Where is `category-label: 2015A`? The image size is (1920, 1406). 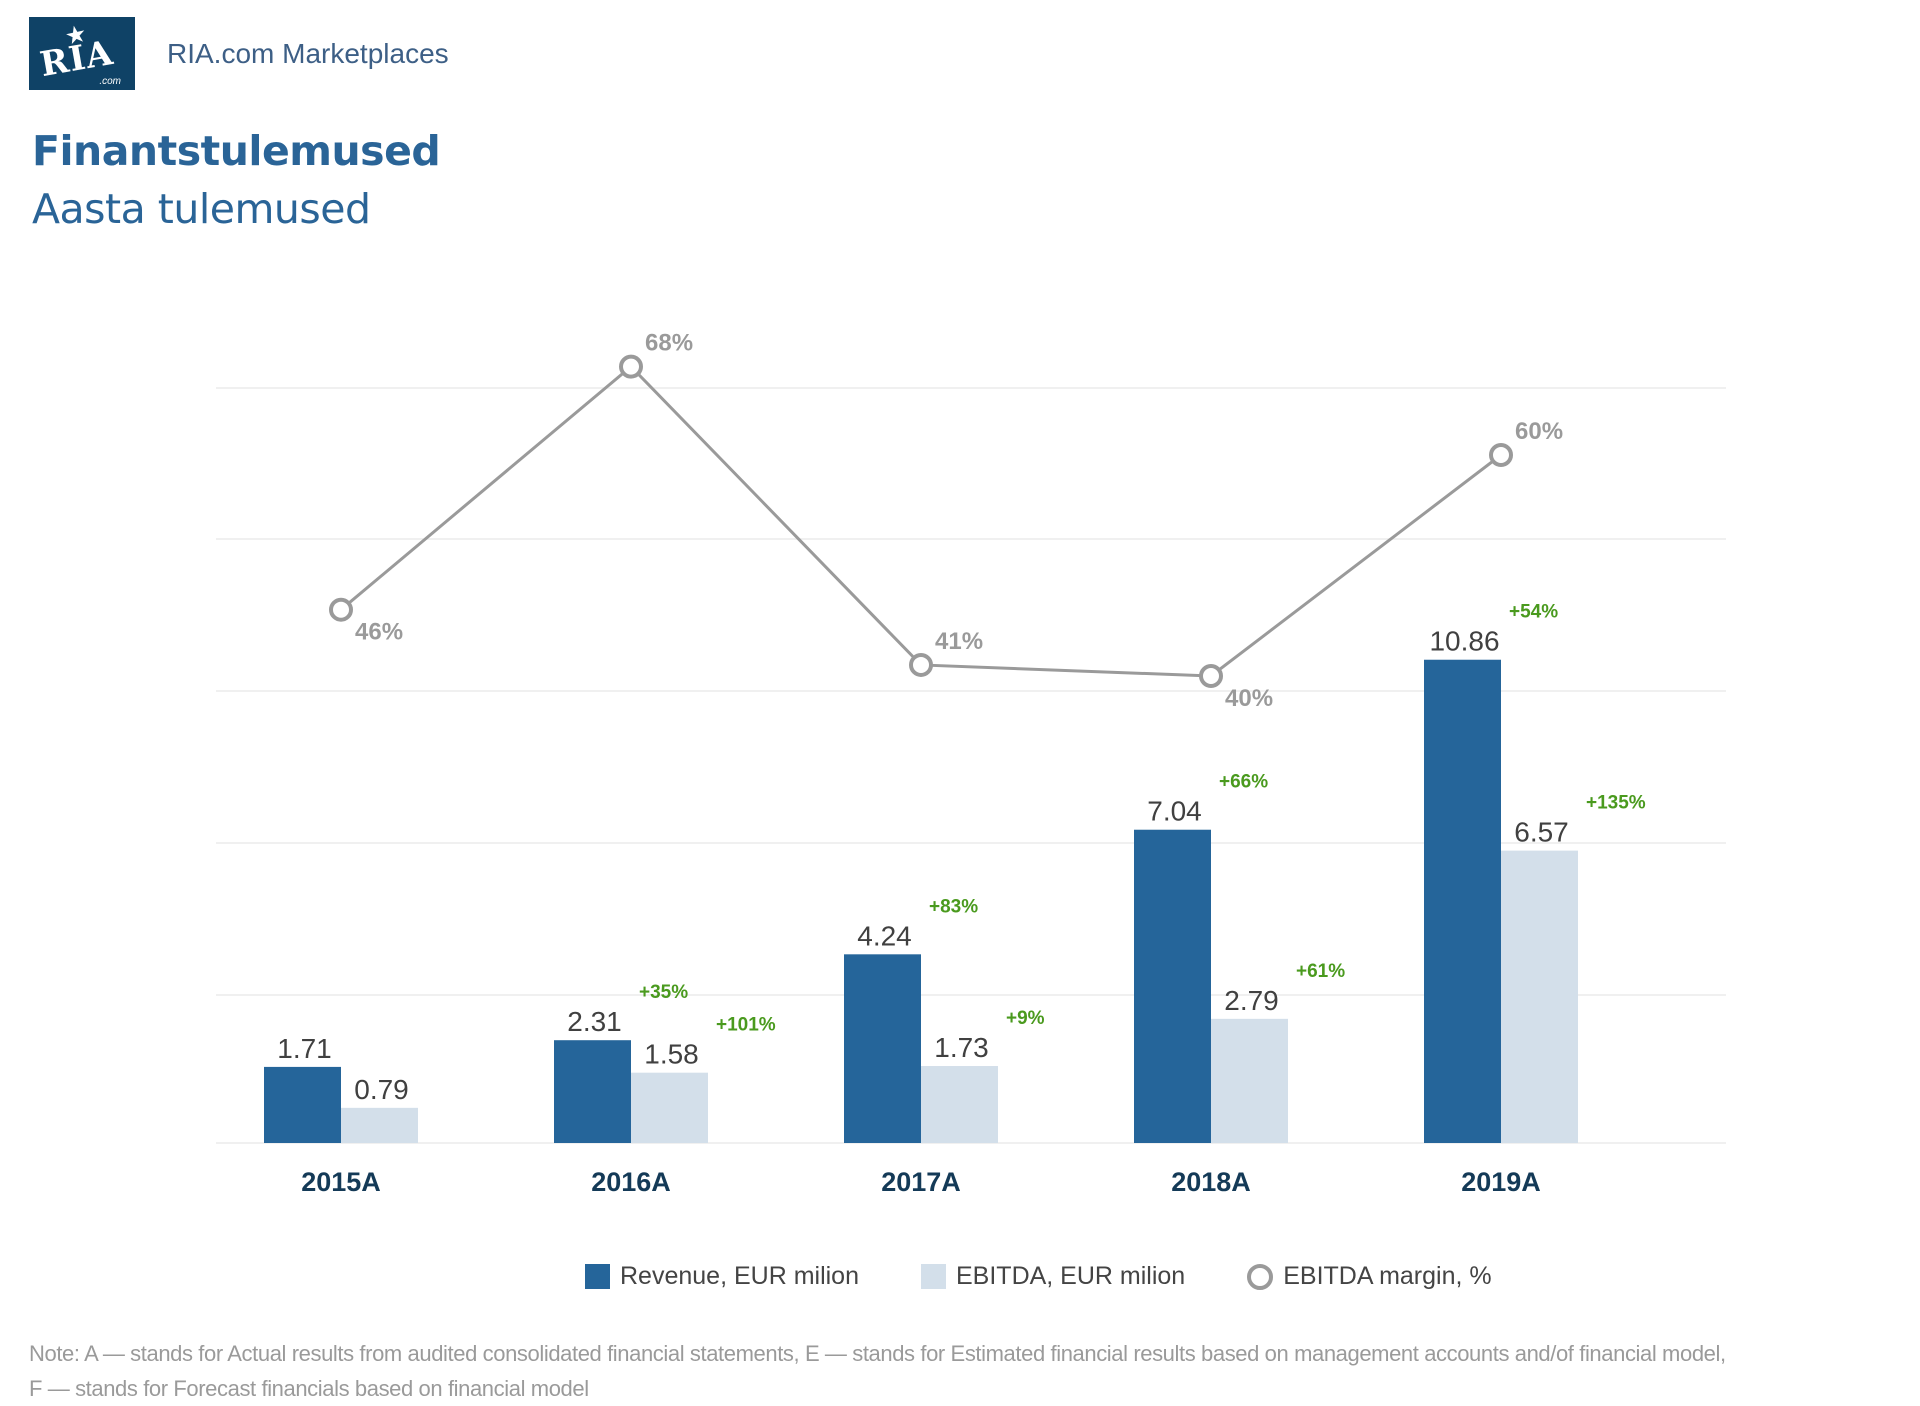
category-label: 2015A is located at coordinates (341, 1182).